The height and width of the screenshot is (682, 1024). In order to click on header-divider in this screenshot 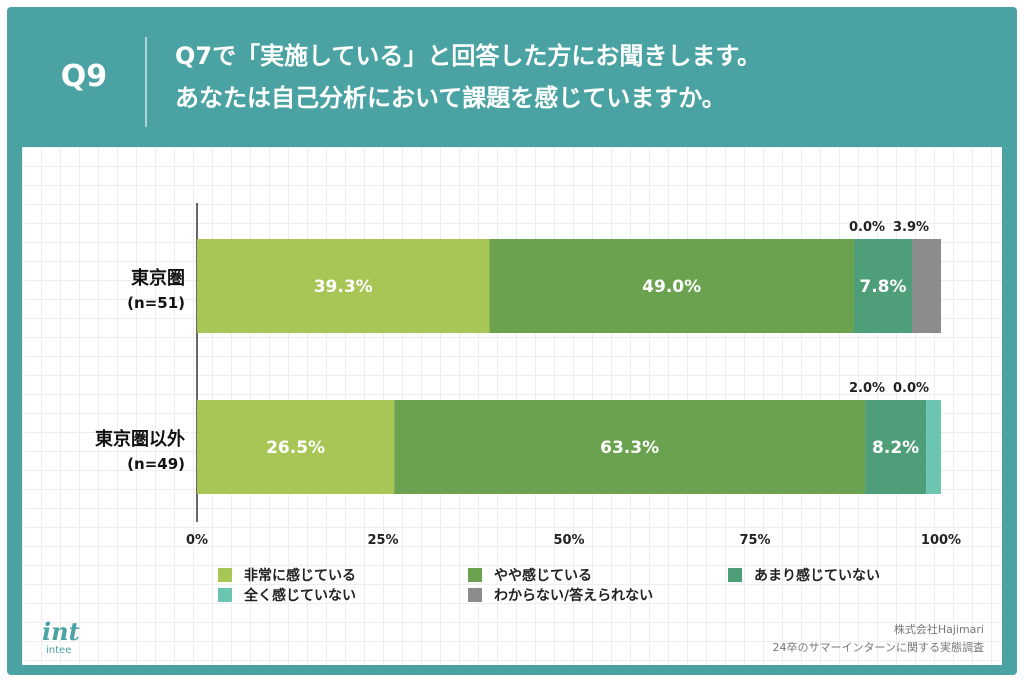, I will do `click(146, 82)`.